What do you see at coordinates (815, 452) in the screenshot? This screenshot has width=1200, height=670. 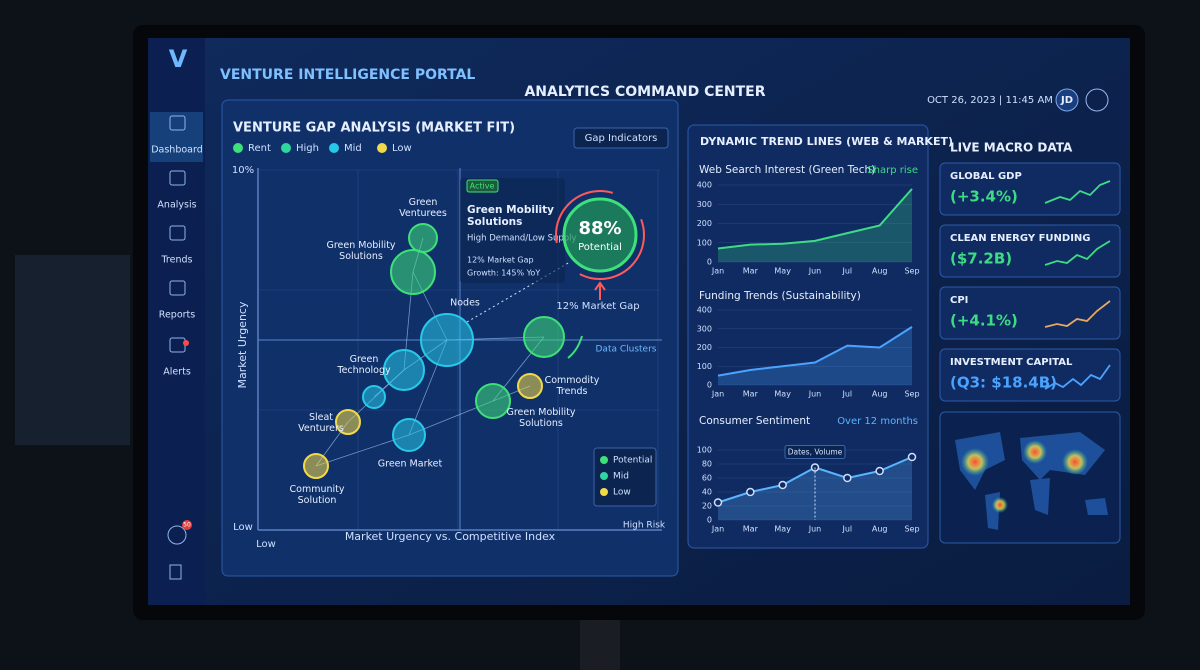 I see `annotation: Dates, Volume` at bounding box center [815, 452].